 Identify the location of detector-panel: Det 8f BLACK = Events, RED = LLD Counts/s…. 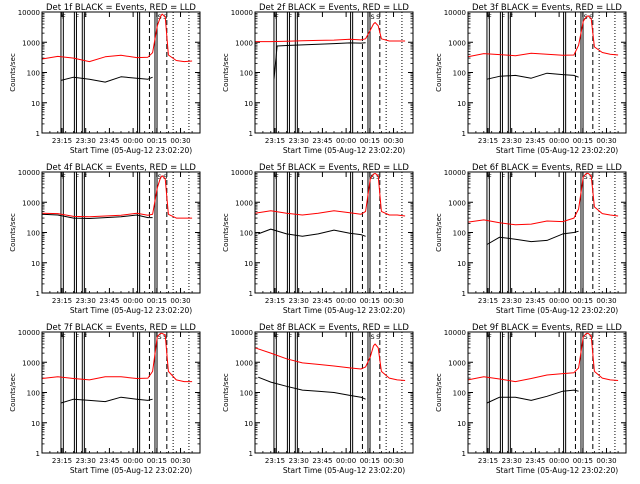
(318, 399).